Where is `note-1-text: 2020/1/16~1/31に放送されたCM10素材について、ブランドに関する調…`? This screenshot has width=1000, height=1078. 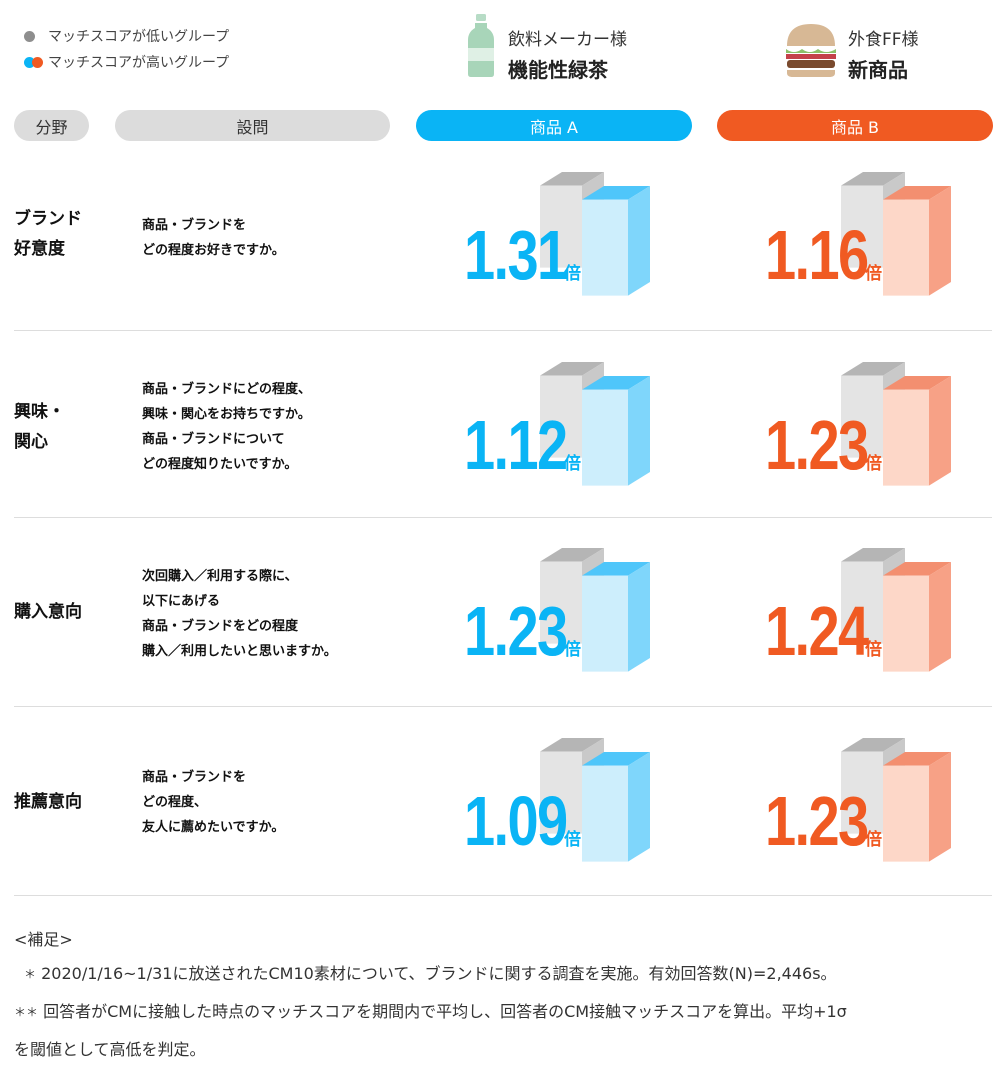 note-1-text: 2020/1/16~1/31に放送されたCM10素材について、ブランドに関する調… is located at coordinates (439, 973).